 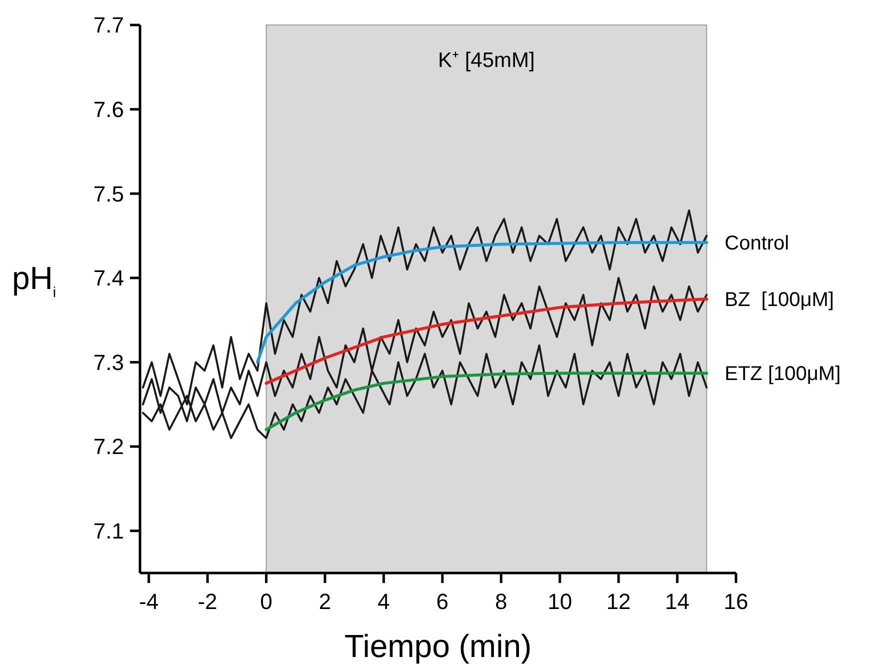 What do you see at coordinates (108, 193) in the screenshot?
I see `y-tick-label: 7.5` at bounding box center [108, 193].